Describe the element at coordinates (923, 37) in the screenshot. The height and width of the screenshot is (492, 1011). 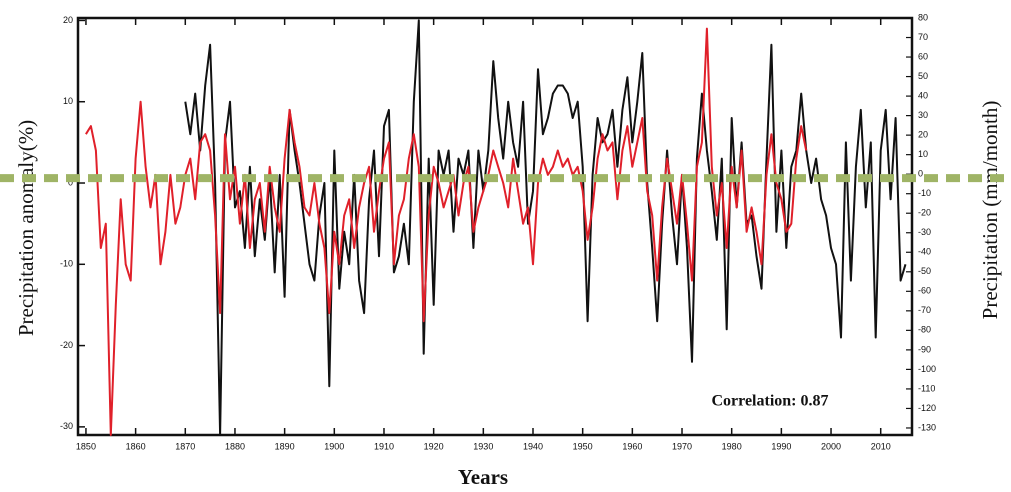
I see `y2-tick-label: 70` at that location.